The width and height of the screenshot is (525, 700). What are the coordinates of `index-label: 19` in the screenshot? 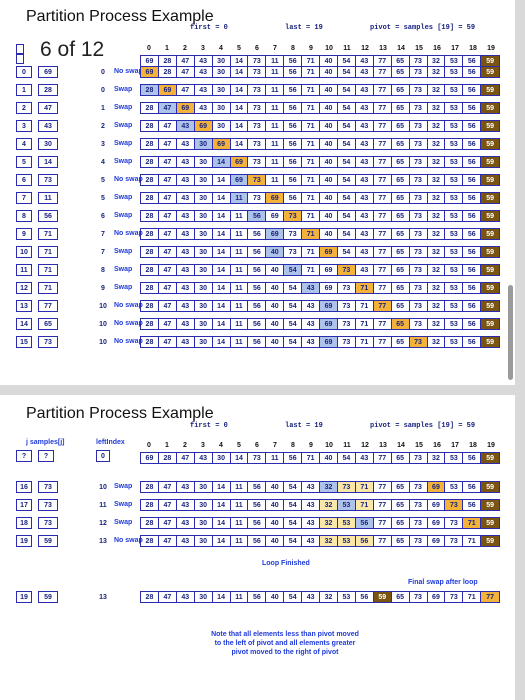 It's located at (491, 48).